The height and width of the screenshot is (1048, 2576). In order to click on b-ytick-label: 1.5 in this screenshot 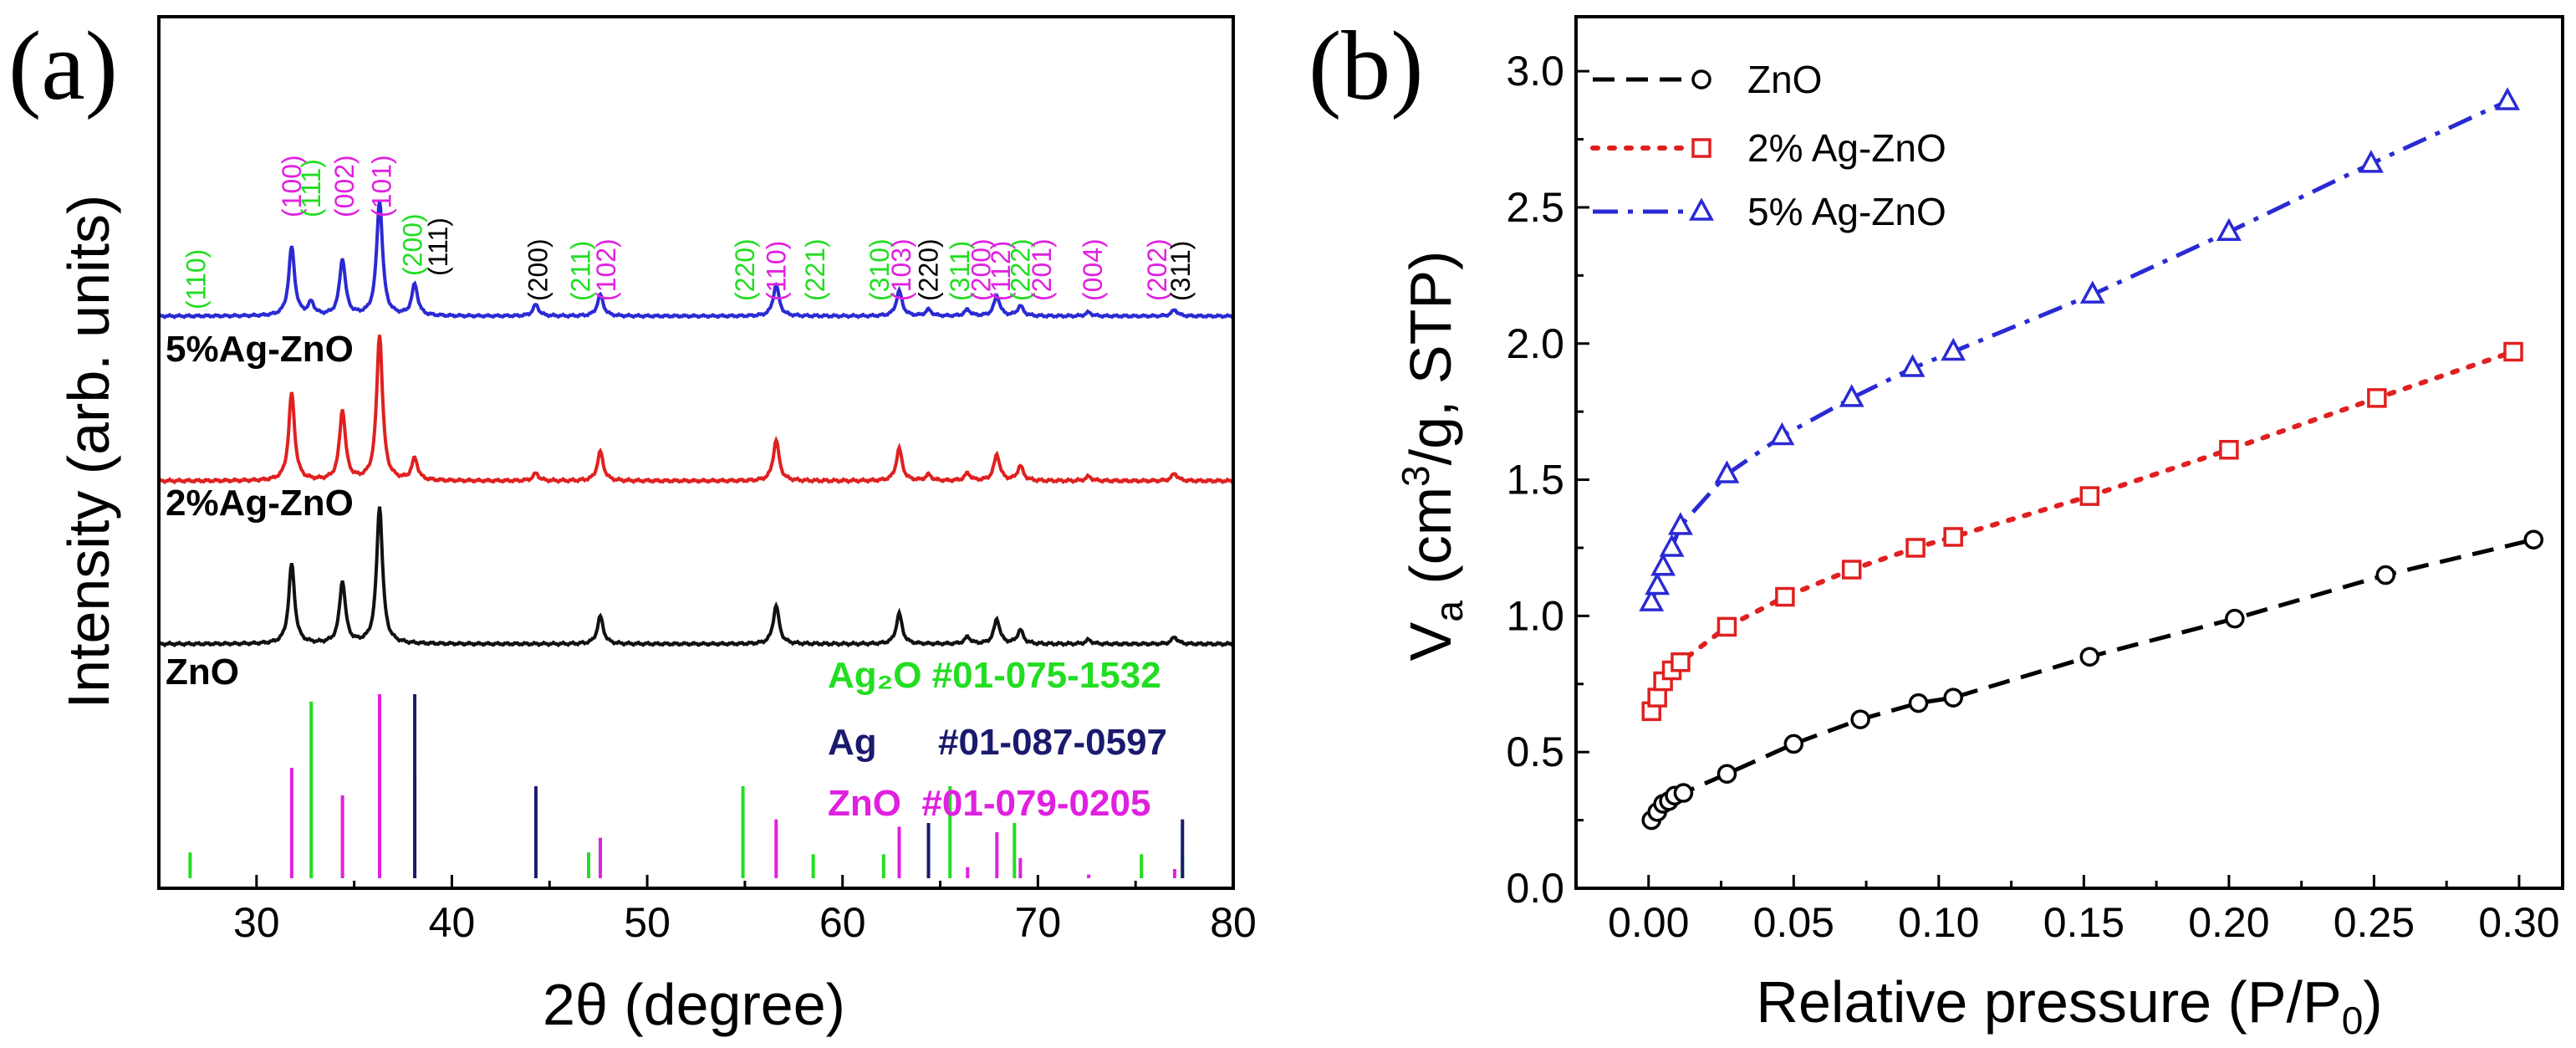, I will do `click(1535, 480)`.